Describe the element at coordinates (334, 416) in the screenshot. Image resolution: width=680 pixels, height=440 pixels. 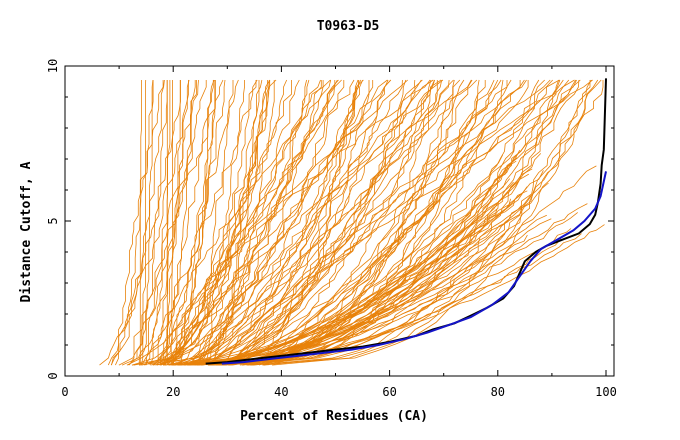
I see `x-axis-label: Percent of Residues (CA)` at that location.